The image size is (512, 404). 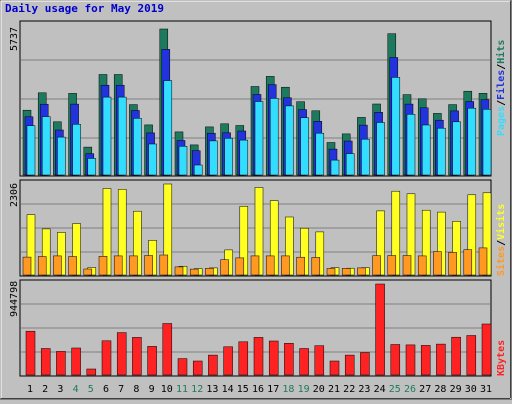 What do you see at coordinates (197, 389) in the screenshot?
I see `x-label-day-12: 12` at bounding box center [197, 389].